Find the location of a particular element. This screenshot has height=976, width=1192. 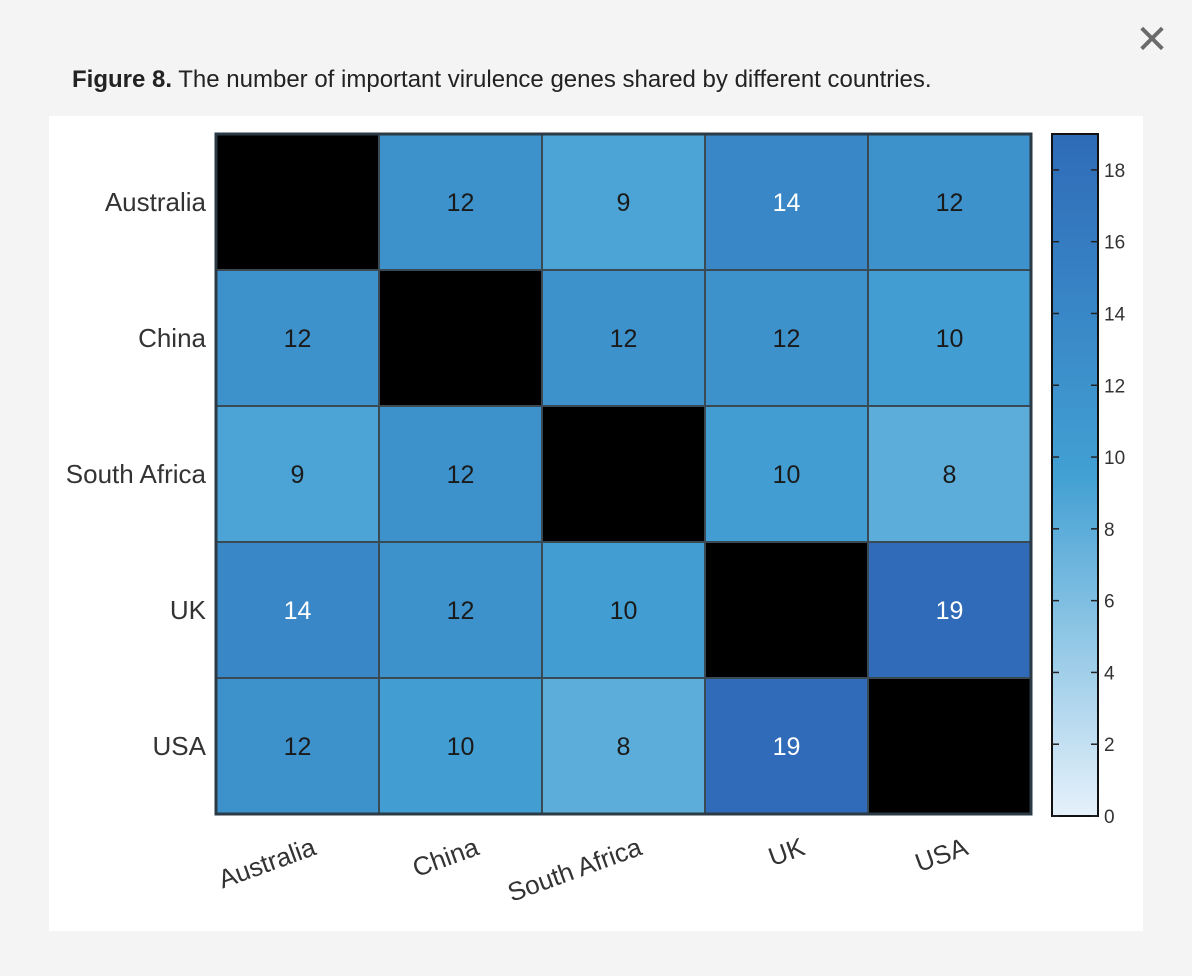

colorbar-tick-label: 0 is located at coordinates (1109, 817).